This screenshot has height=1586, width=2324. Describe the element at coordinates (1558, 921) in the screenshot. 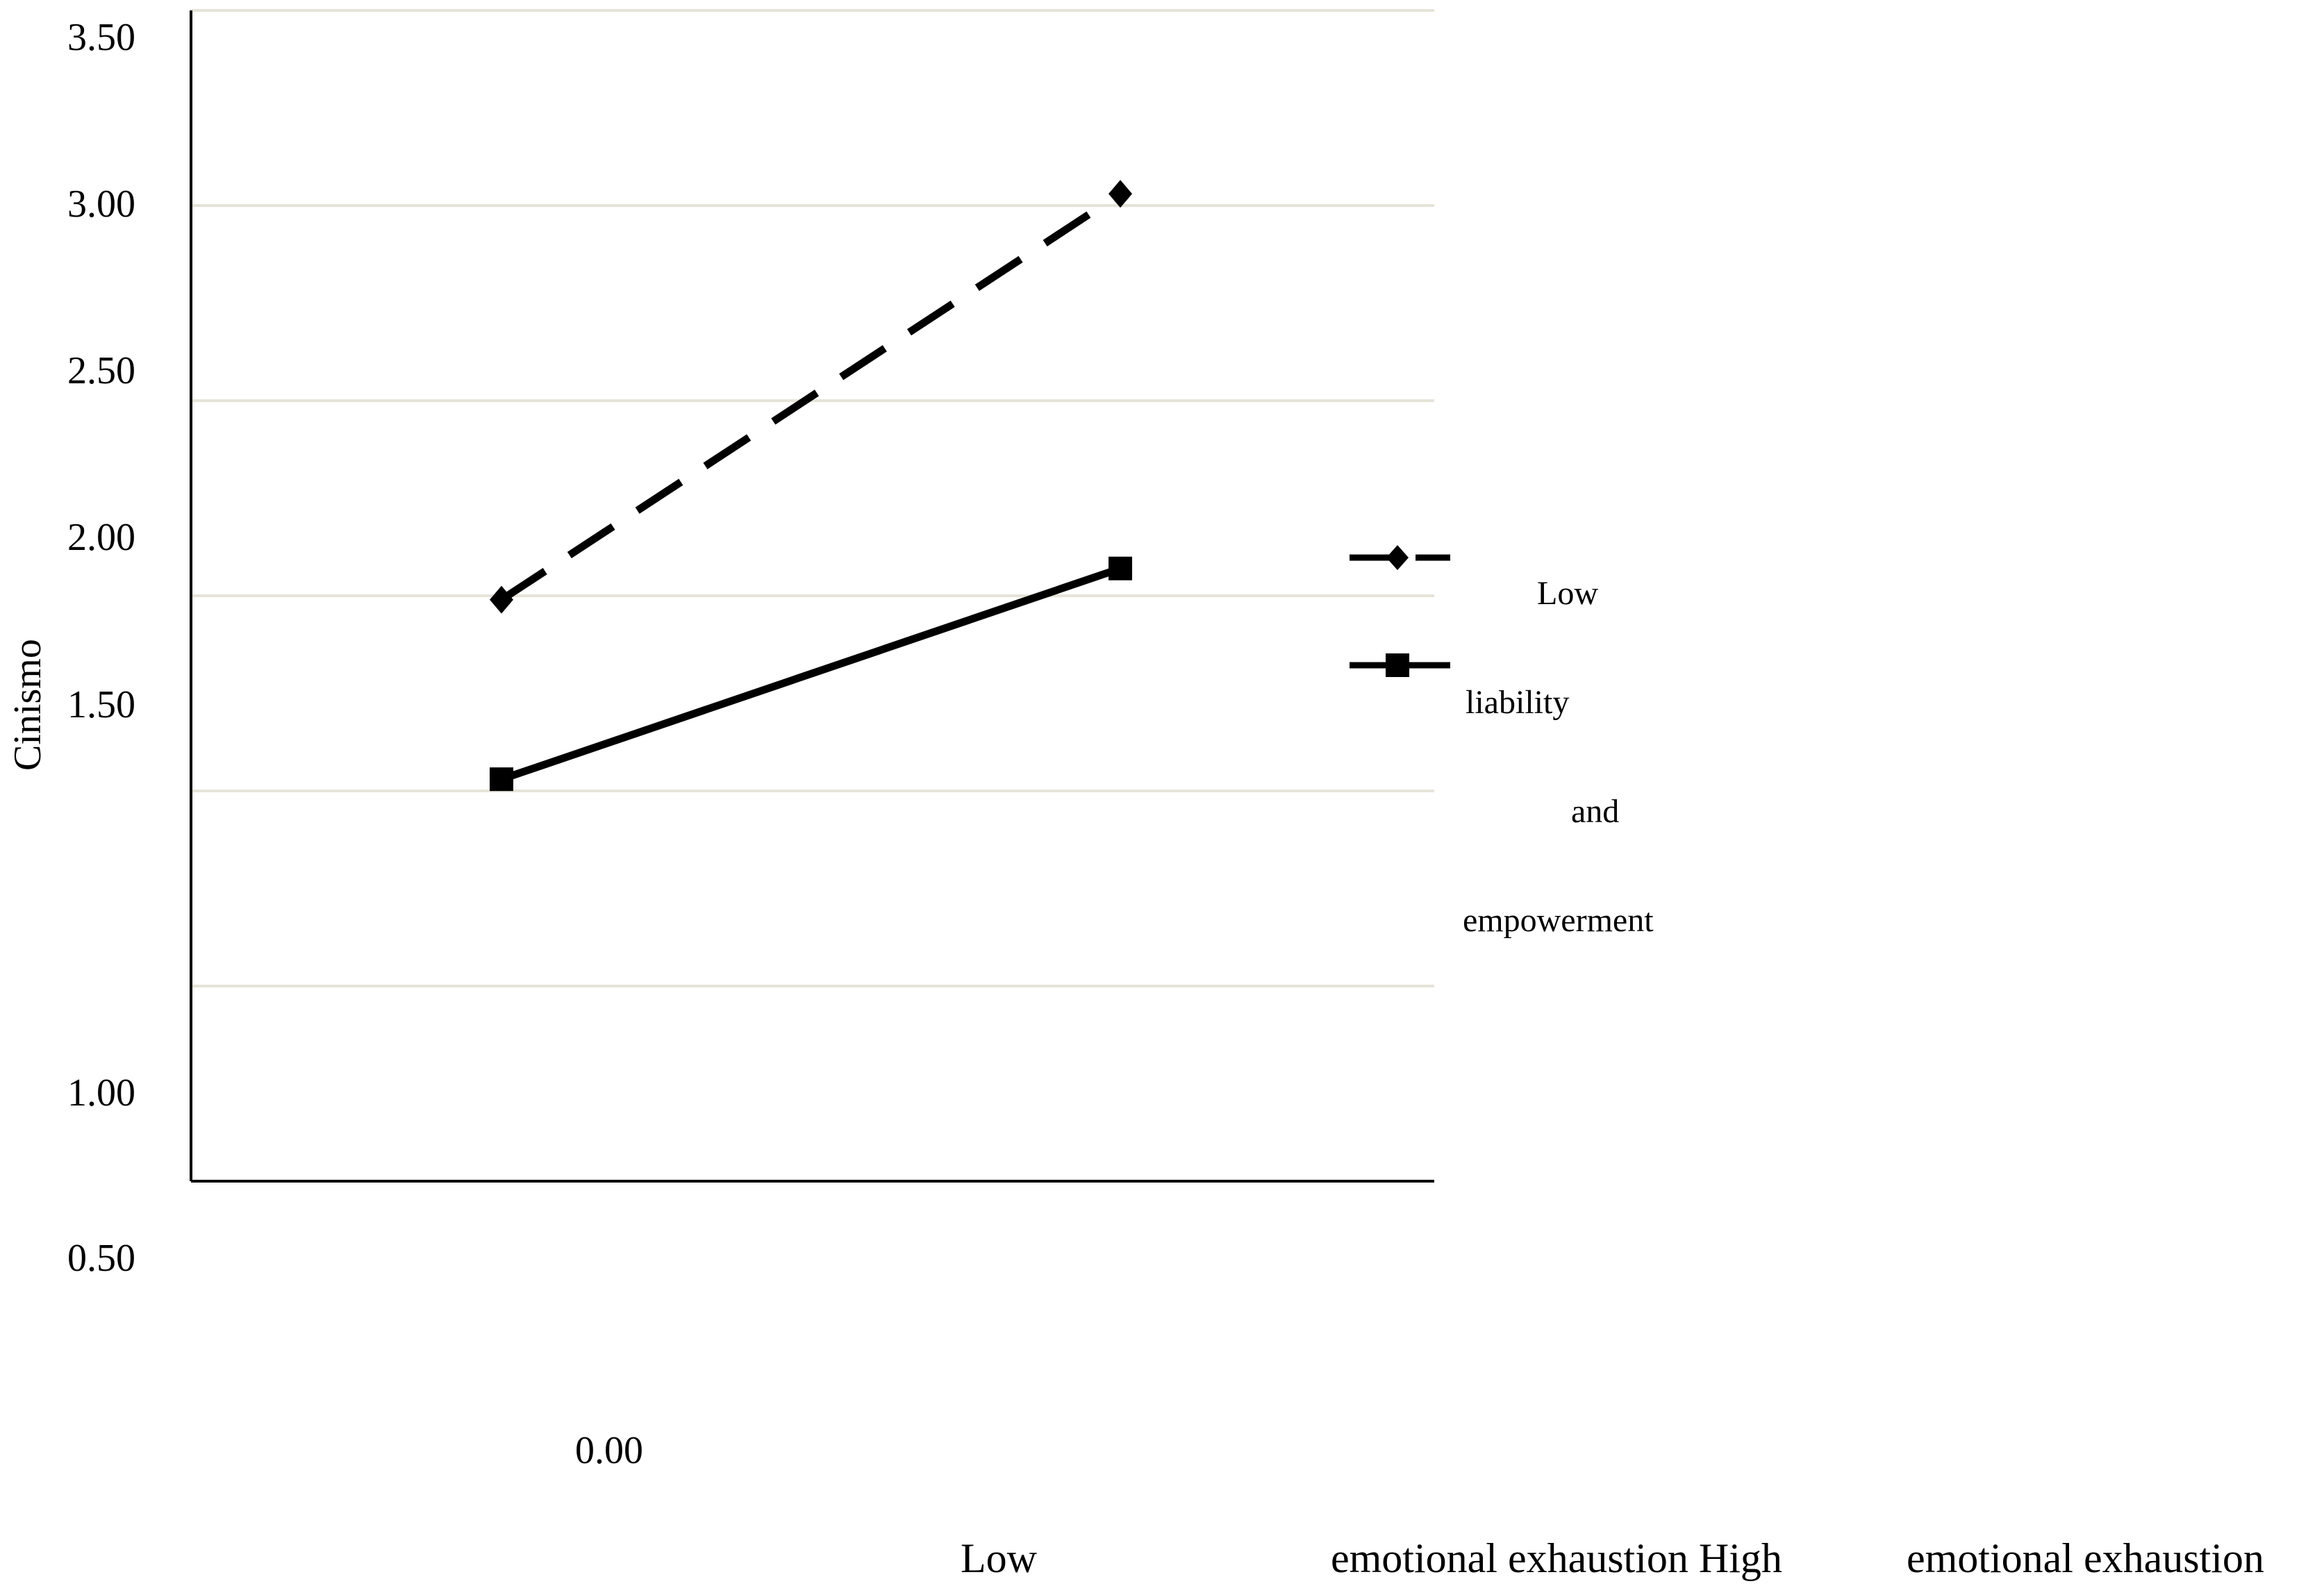

I see `legend-word-4: empowerment` at that location.